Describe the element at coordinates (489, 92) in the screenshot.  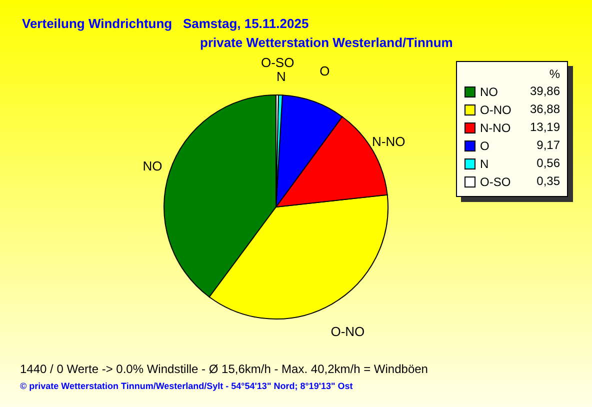
I see `legend-label: NO` at that location.